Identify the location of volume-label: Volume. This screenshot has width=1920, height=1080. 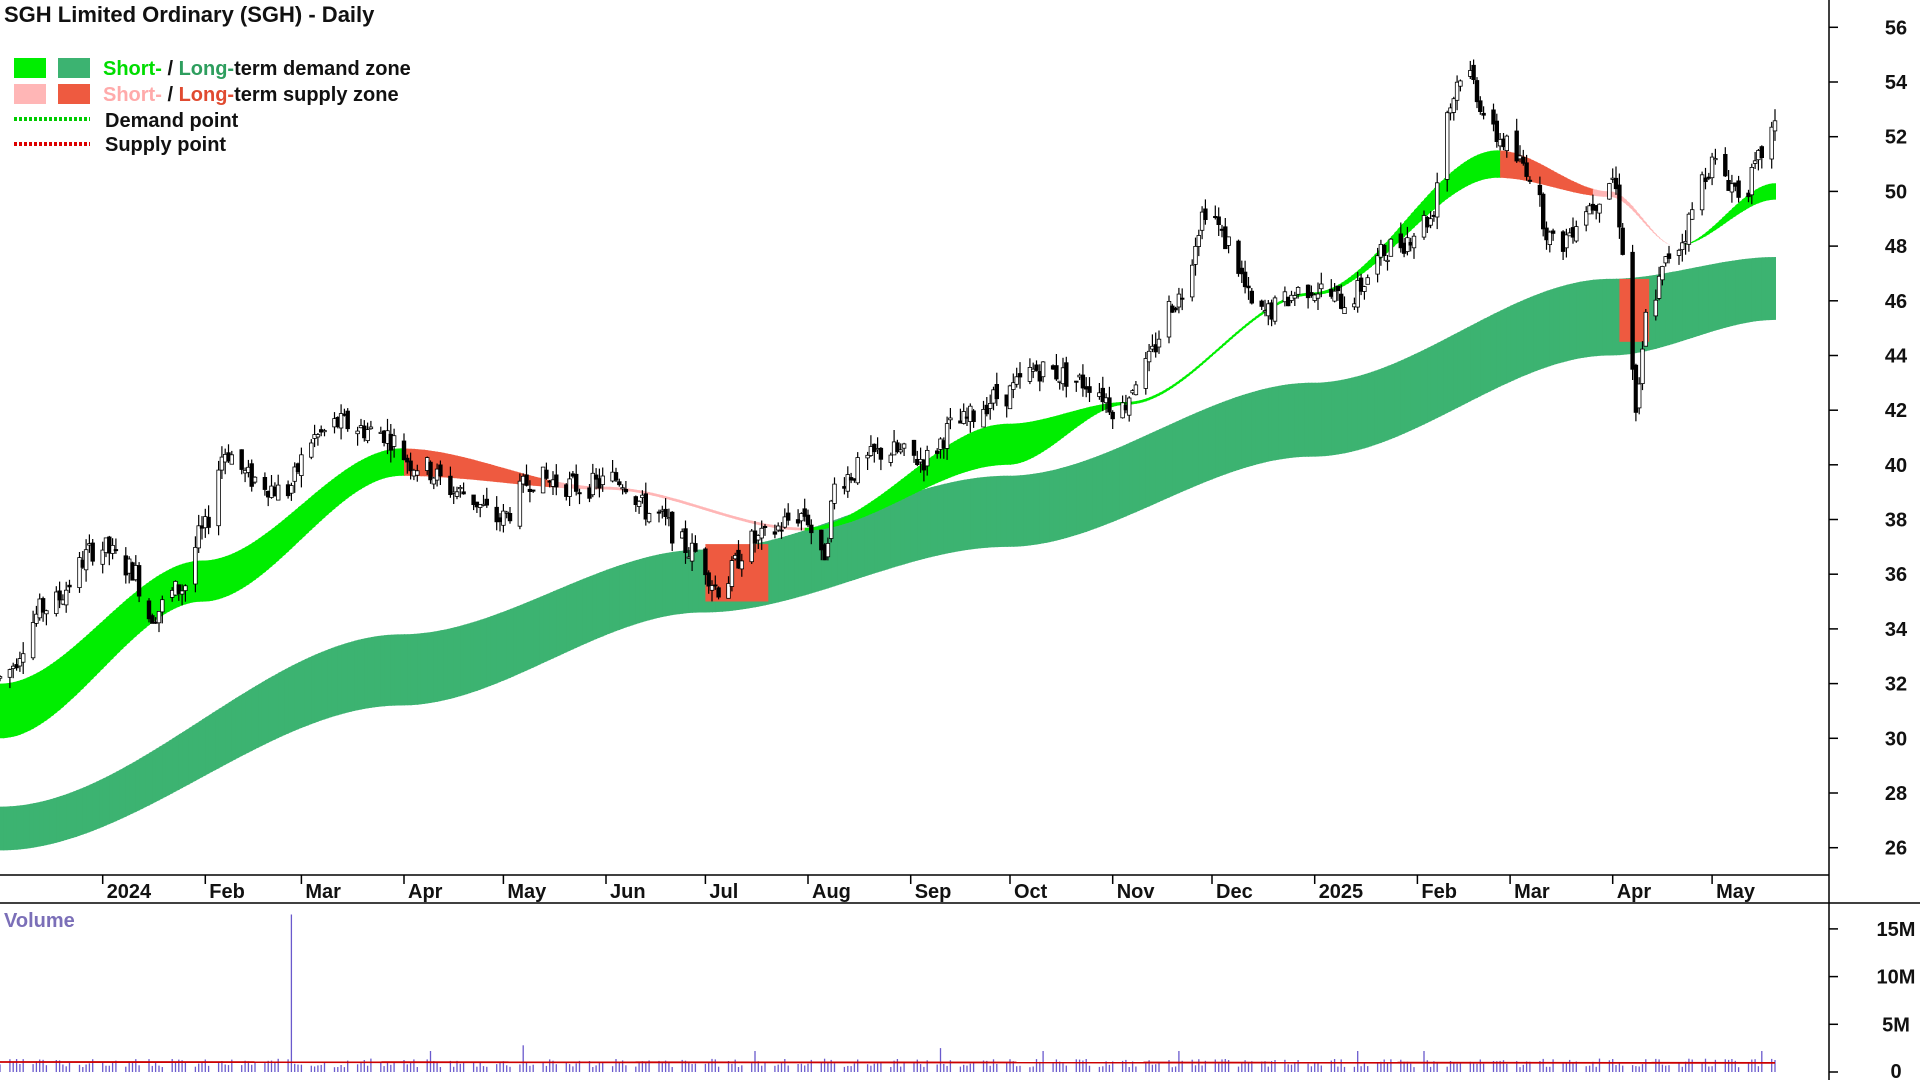
(39, 921).